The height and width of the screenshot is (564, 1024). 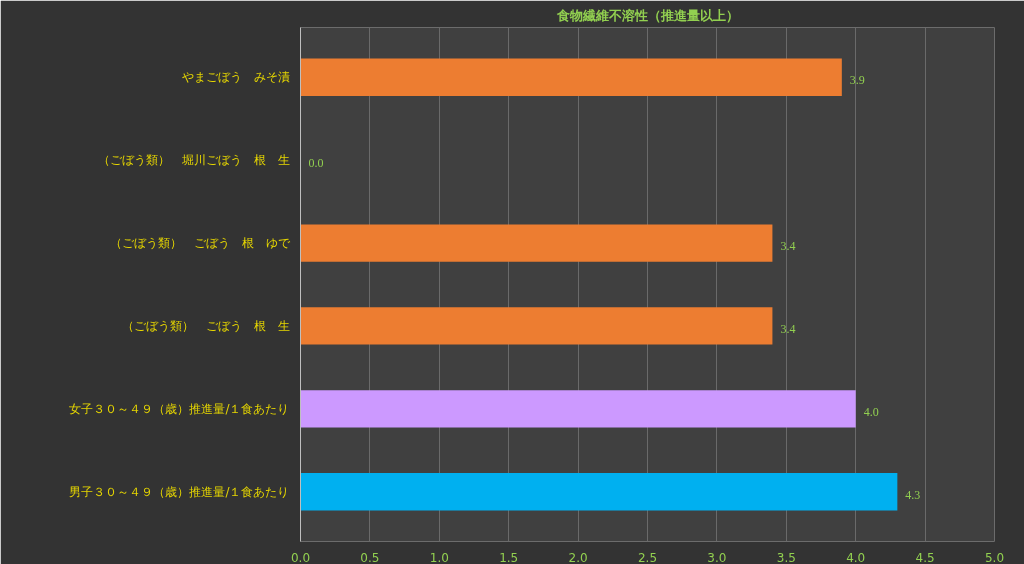 I want to click on x-tick-label: 4.0, so click(x=856, y=557).